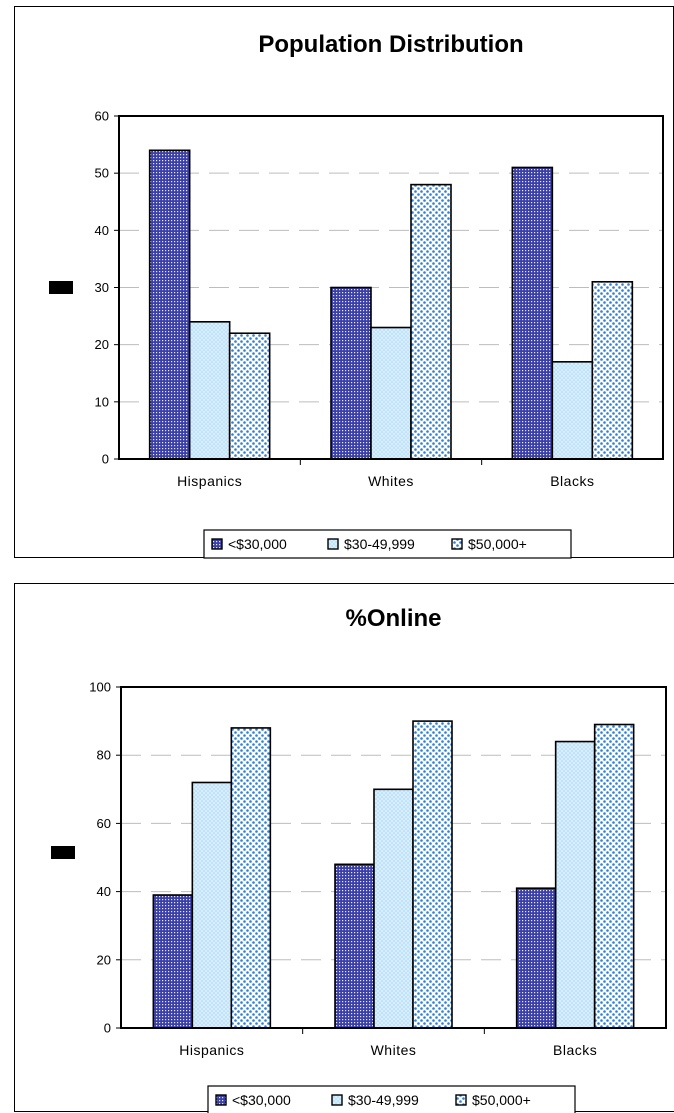  Describe the element at coordinates (104, 755) in the screenshot. I see `y-tick-label: 80` at that location.